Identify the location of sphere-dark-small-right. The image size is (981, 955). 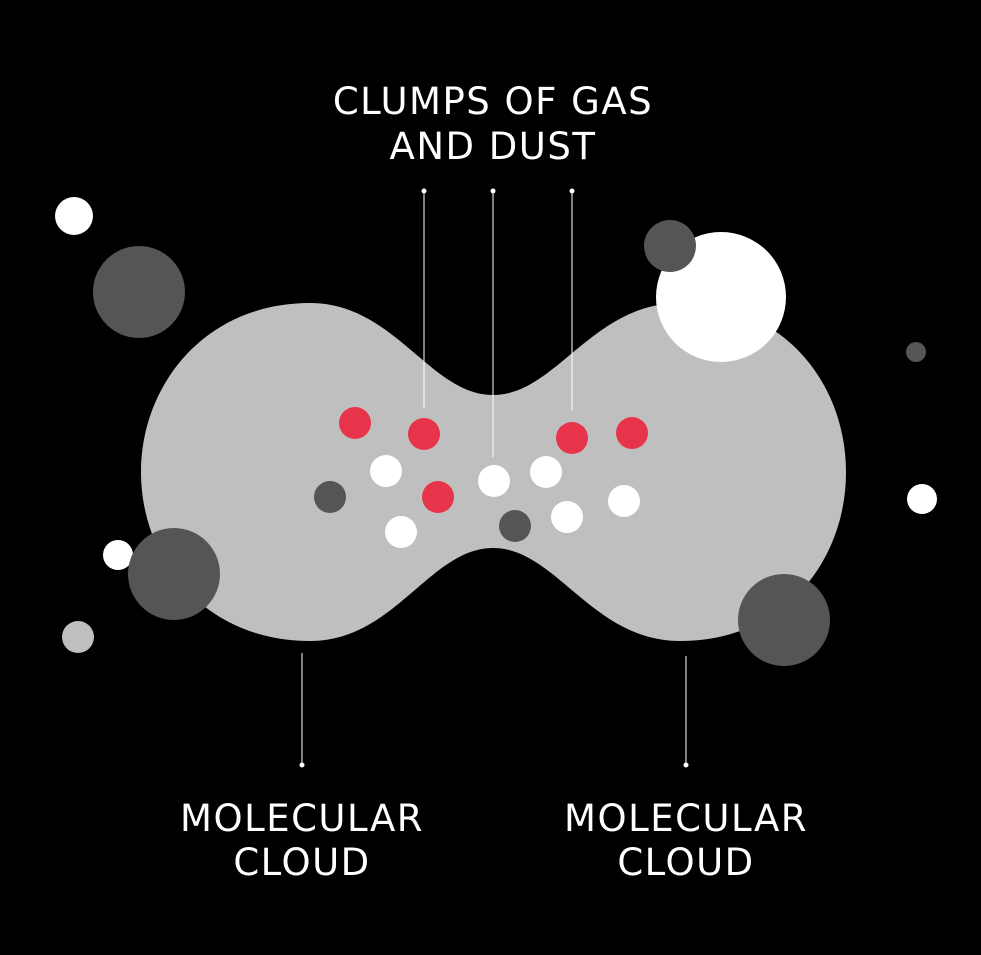
(916, 352).